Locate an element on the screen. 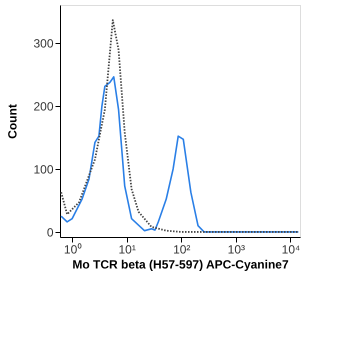 The width and height of the screenshot is (350, 345). y-axis-title: Count is located at coordinates (12, 121).